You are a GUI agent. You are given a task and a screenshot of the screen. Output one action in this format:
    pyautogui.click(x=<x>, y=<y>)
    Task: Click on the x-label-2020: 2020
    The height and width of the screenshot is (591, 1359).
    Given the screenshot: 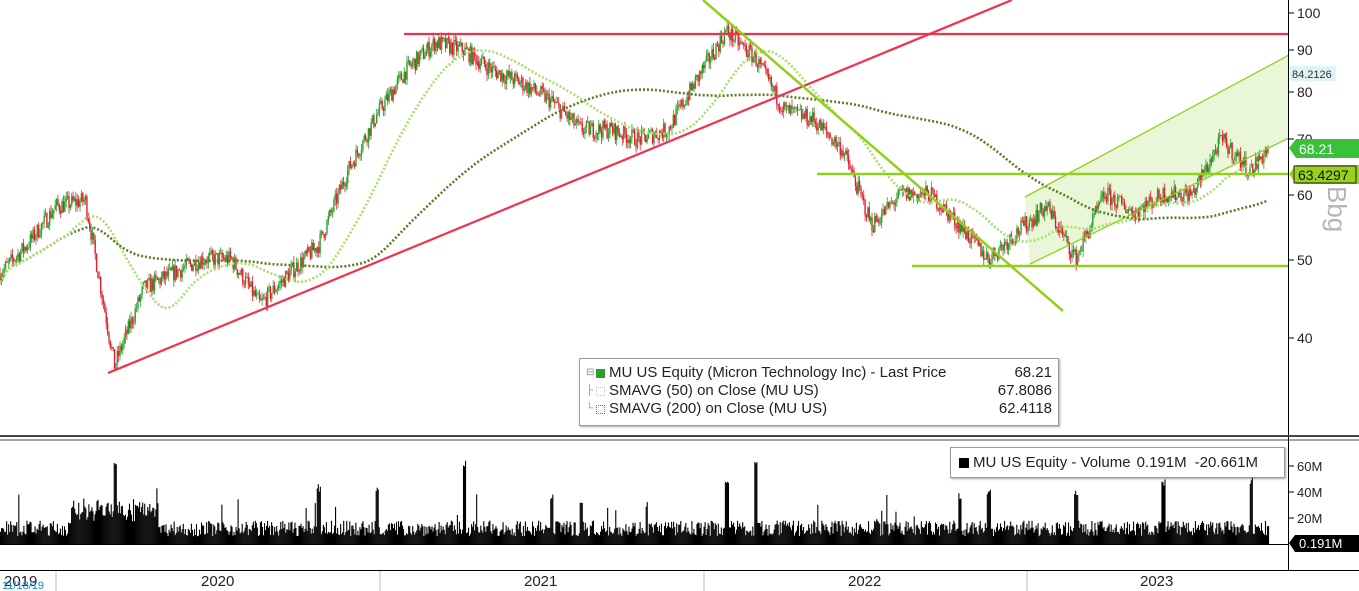 What is the action you would take?
    pyautogui.click(x=217, y=581)
    